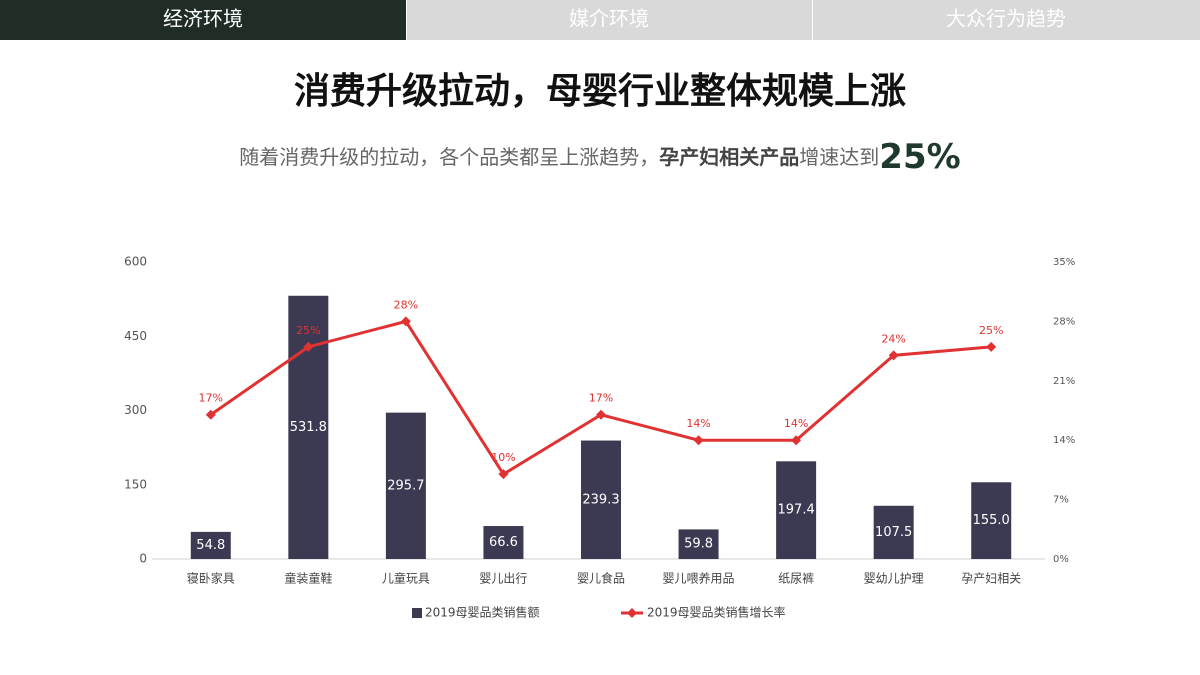 The width and height of the screenshot is (1200, 675). I want to click on bar-value-label: 197.4, so click(796, 510).